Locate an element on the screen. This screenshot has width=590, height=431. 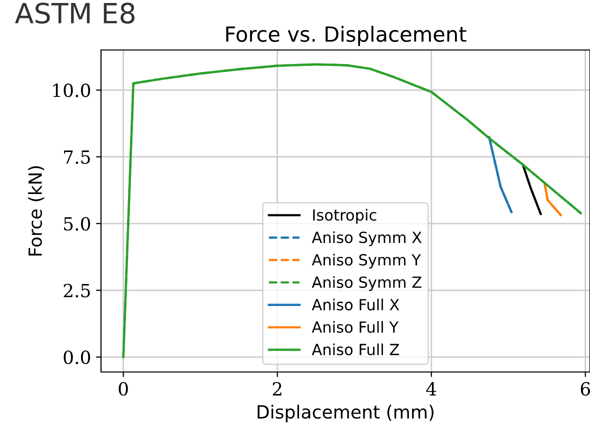
text: ASTM E8 is located at coordinates (74, 13).